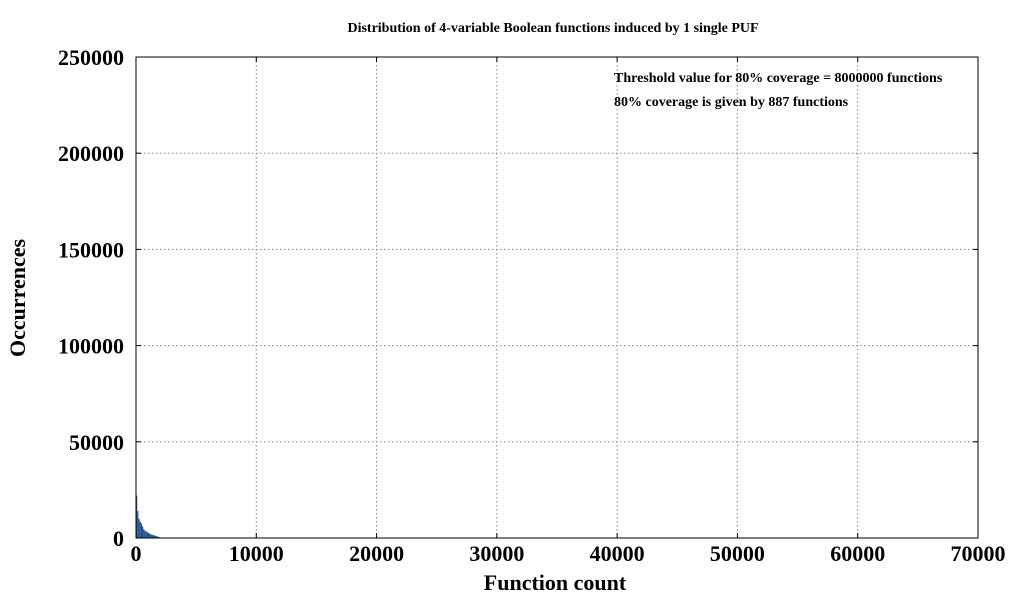  Describe the element at coordinates (91, 57) in the screenshot. I see `y-tick-label: 250000` at that location.